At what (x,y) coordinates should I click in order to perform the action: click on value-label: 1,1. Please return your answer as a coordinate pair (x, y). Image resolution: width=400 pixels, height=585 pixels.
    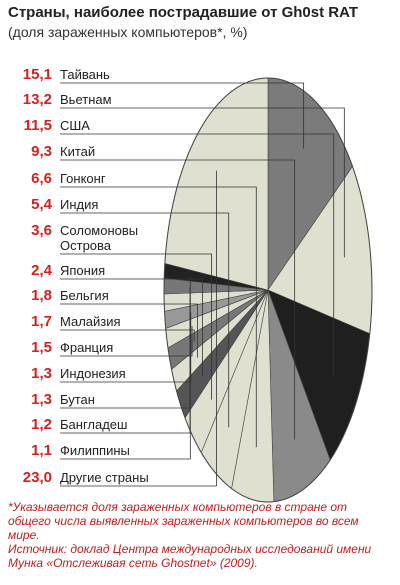
    Looking at the image, I should click on (41, 450).